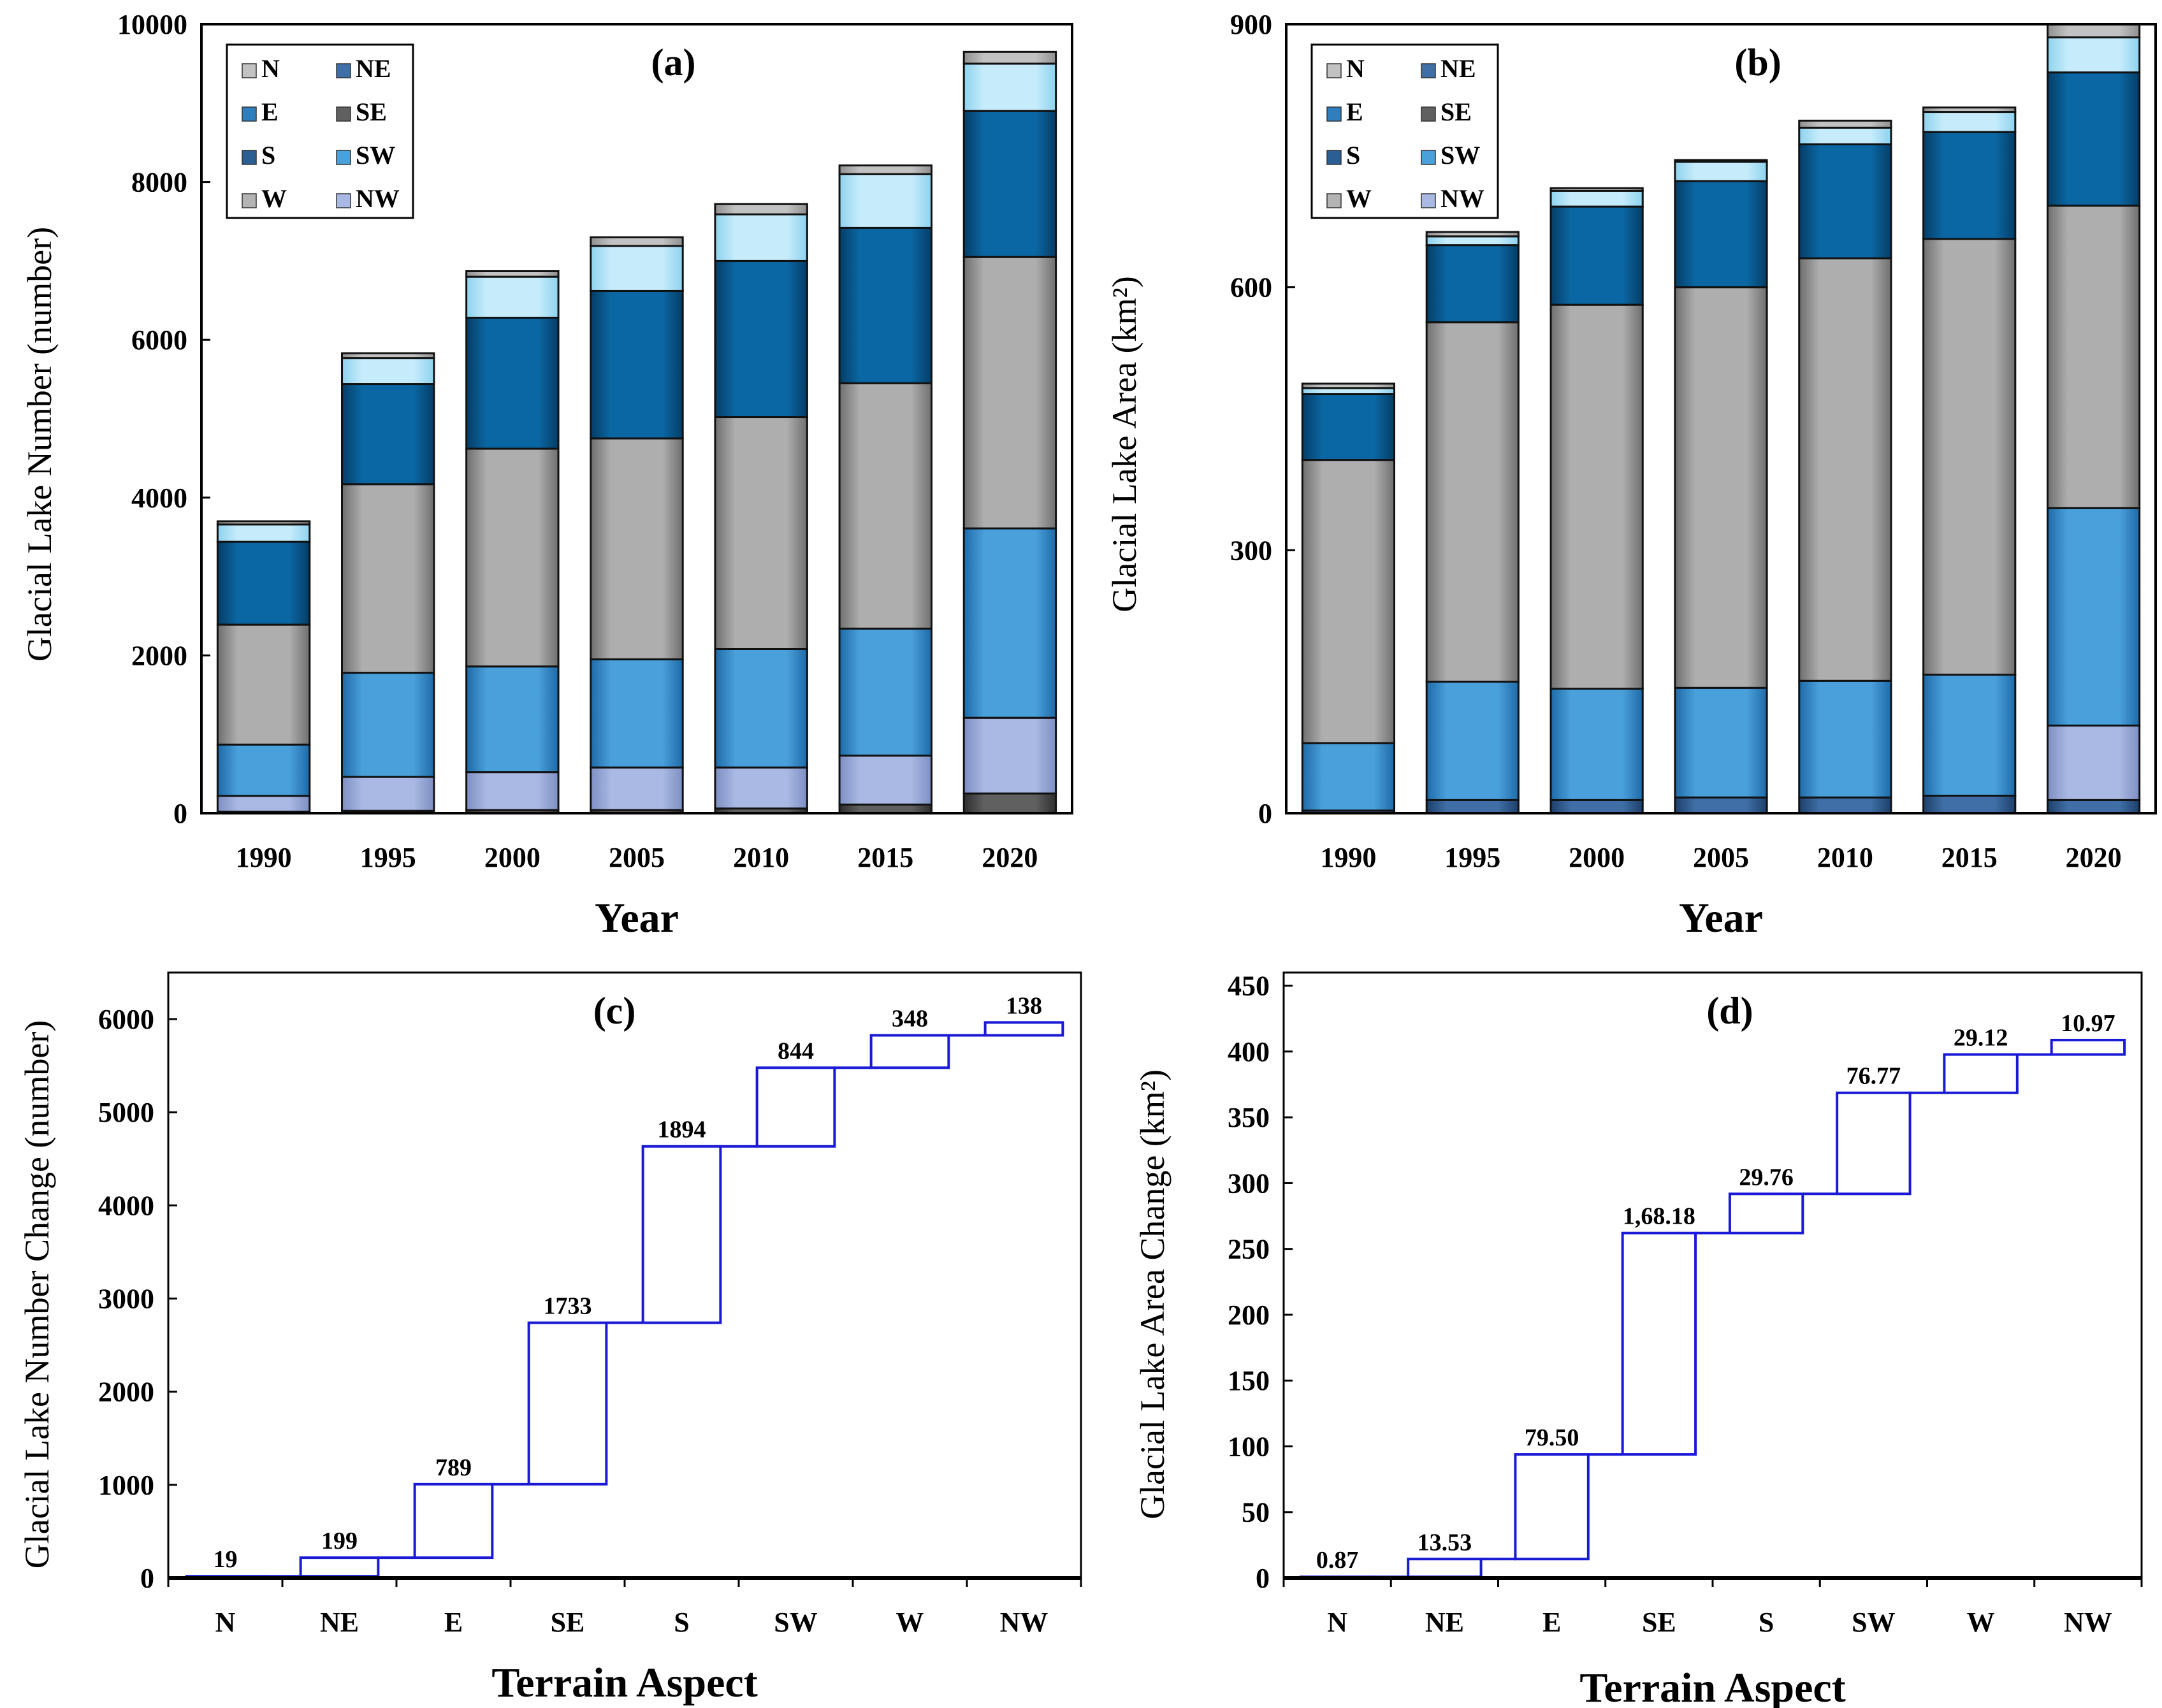 The width and height of the screenshot is (2162, 1708). Describe the element at coordinates (512, 857) in the screenshot. I see `x-tick-label: 2000` at that location.